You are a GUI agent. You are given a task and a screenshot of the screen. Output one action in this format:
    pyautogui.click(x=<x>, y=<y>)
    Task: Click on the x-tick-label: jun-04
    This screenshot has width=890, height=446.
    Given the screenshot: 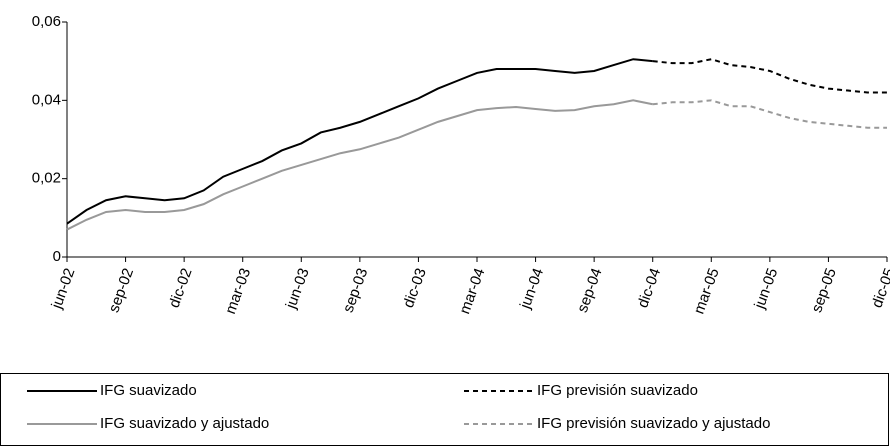 What is the action you would take?
    pyautogui.click(x=531, y=289)
    